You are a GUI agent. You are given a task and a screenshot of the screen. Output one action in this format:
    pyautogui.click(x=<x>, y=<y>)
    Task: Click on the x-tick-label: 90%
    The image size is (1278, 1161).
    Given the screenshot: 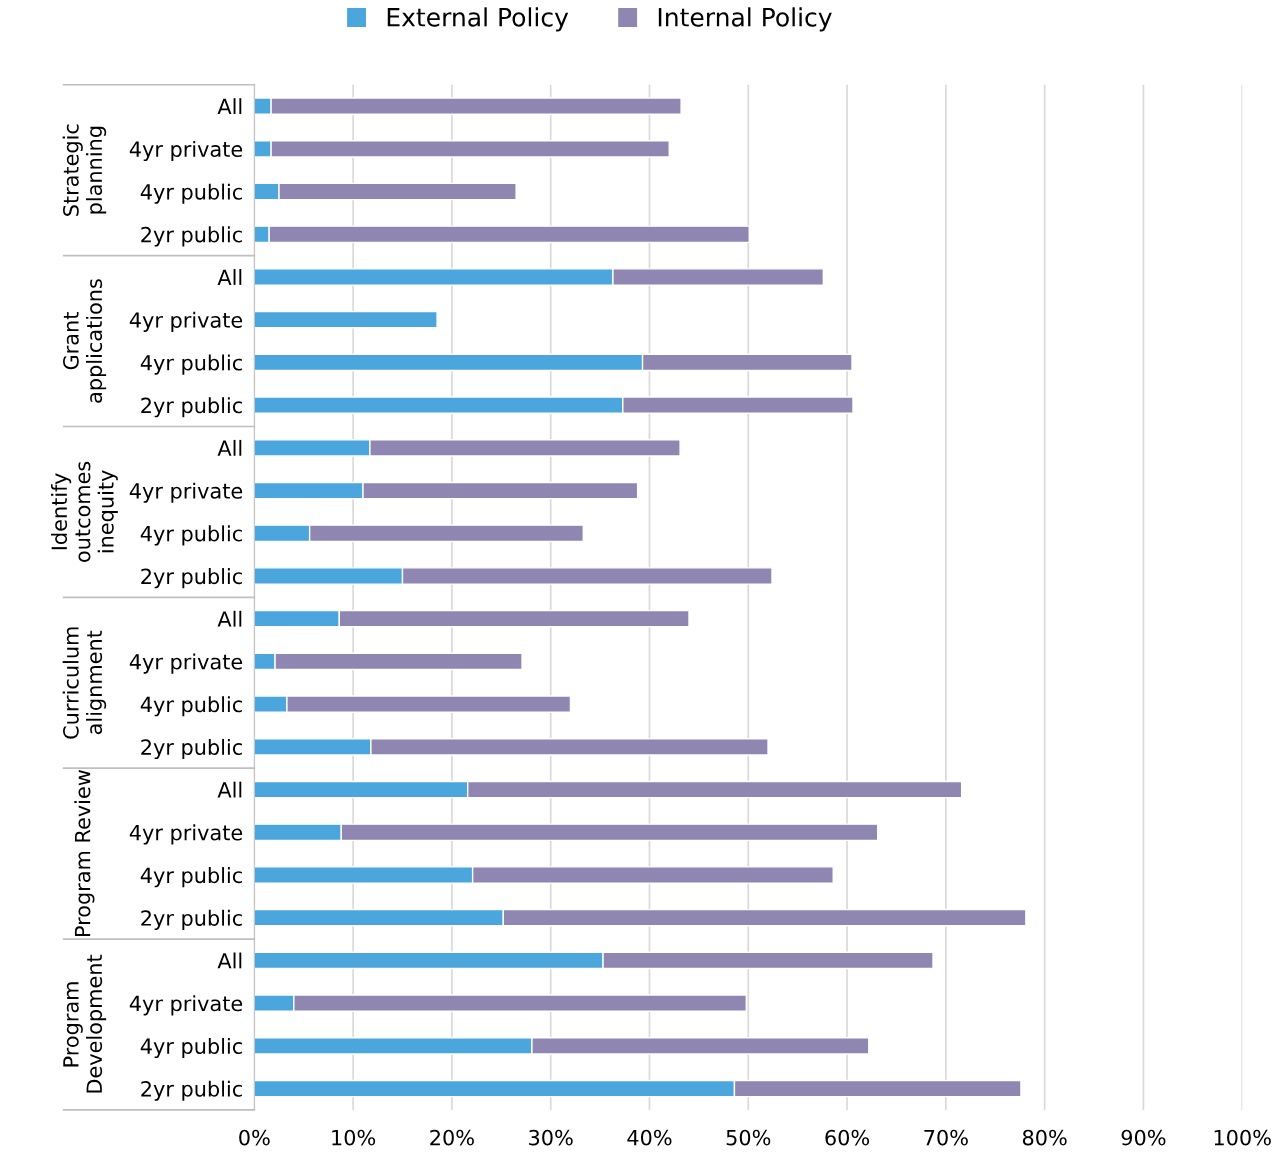 What is the action you would take?
    pyautogui.click(x=1143, y=1137)
    